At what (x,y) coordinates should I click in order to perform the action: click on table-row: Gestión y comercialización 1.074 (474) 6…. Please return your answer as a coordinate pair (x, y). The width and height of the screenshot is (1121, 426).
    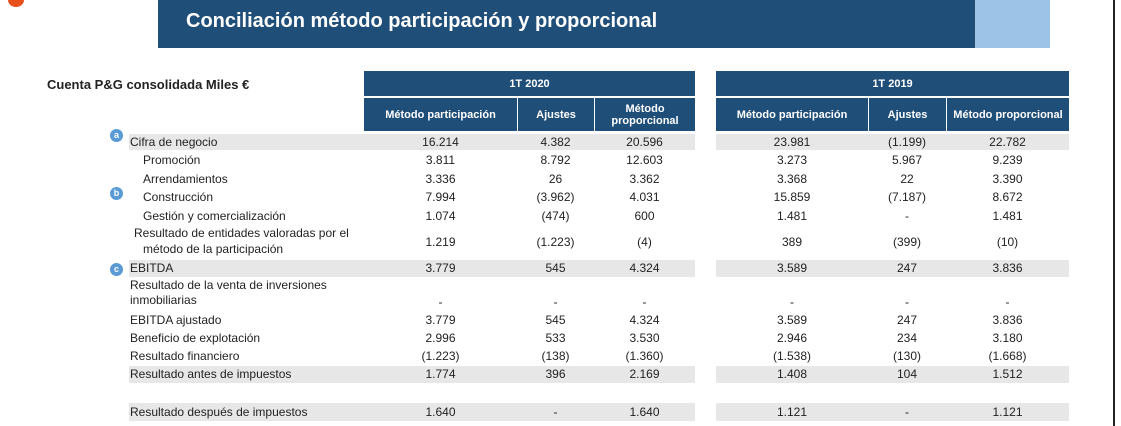
    Looking at the image, I should click on (560, 216).